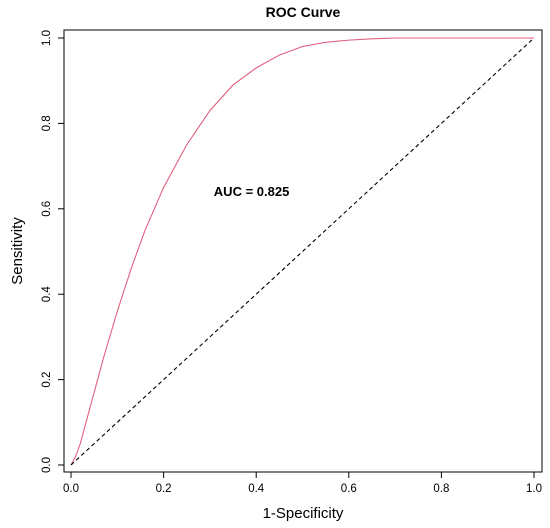 The image size is (550, 528). Describe the element at coordinates (441, 489) in the screenshot. I see `x-tick-label: 0.8` at that location.